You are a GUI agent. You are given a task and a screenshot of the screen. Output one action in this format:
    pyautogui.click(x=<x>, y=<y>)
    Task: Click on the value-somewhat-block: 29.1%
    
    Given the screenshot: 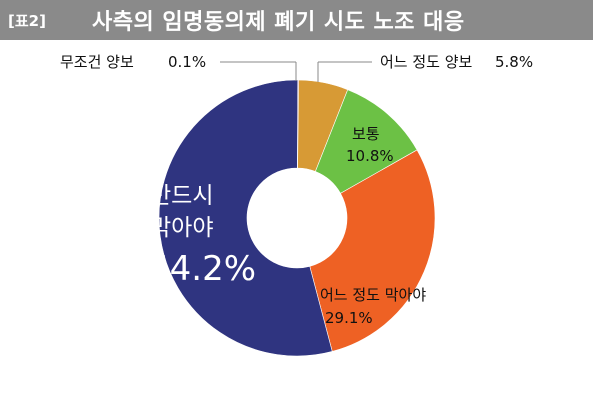 What is the action you would take?
    pyautogui.click(x=349, y=318)
    